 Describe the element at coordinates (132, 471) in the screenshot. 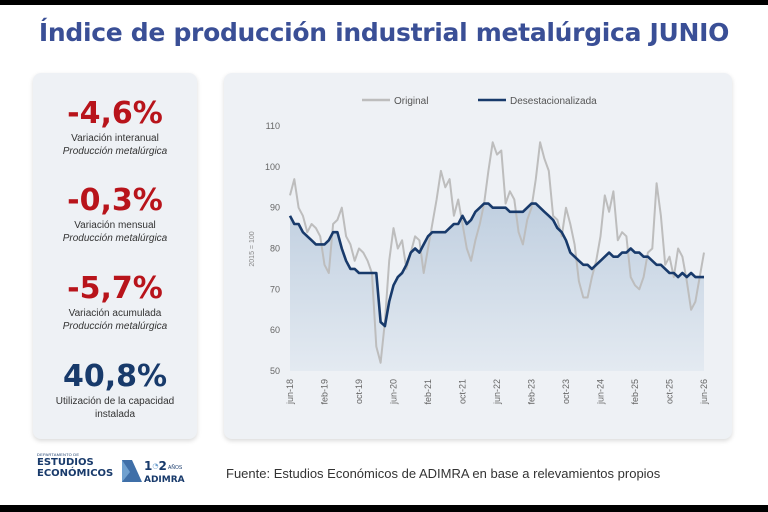

I see `adimra-mark-icon` at that location.